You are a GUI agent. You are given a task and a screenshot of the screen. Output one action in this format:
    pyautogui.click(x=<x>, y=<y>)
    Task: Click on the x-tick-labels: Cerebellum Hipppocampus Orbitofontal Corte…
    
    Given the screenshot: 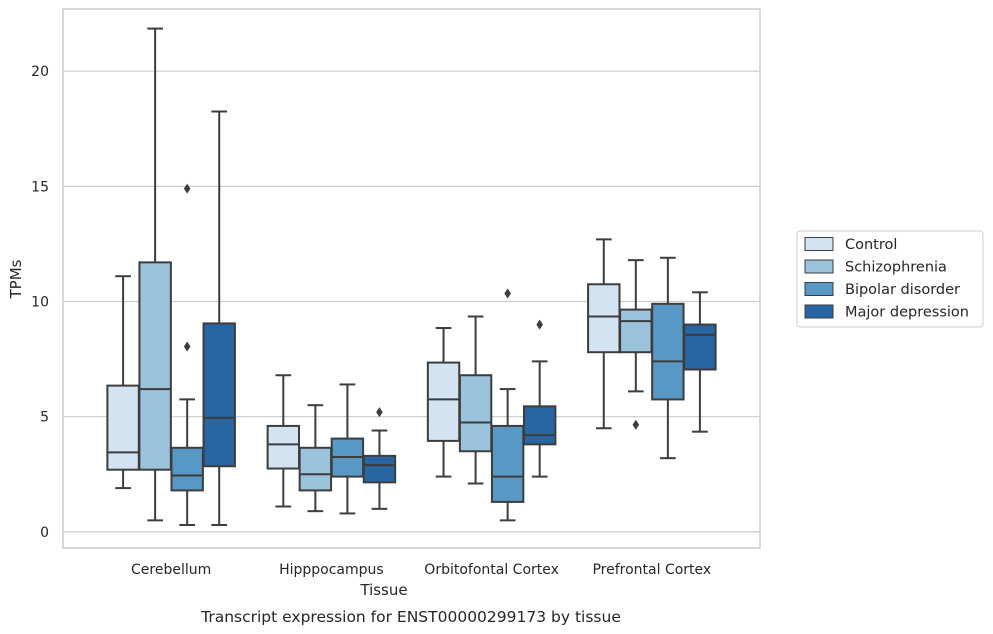 What is the action you would take?
    pyautogui.click(x=421, y=570)
    